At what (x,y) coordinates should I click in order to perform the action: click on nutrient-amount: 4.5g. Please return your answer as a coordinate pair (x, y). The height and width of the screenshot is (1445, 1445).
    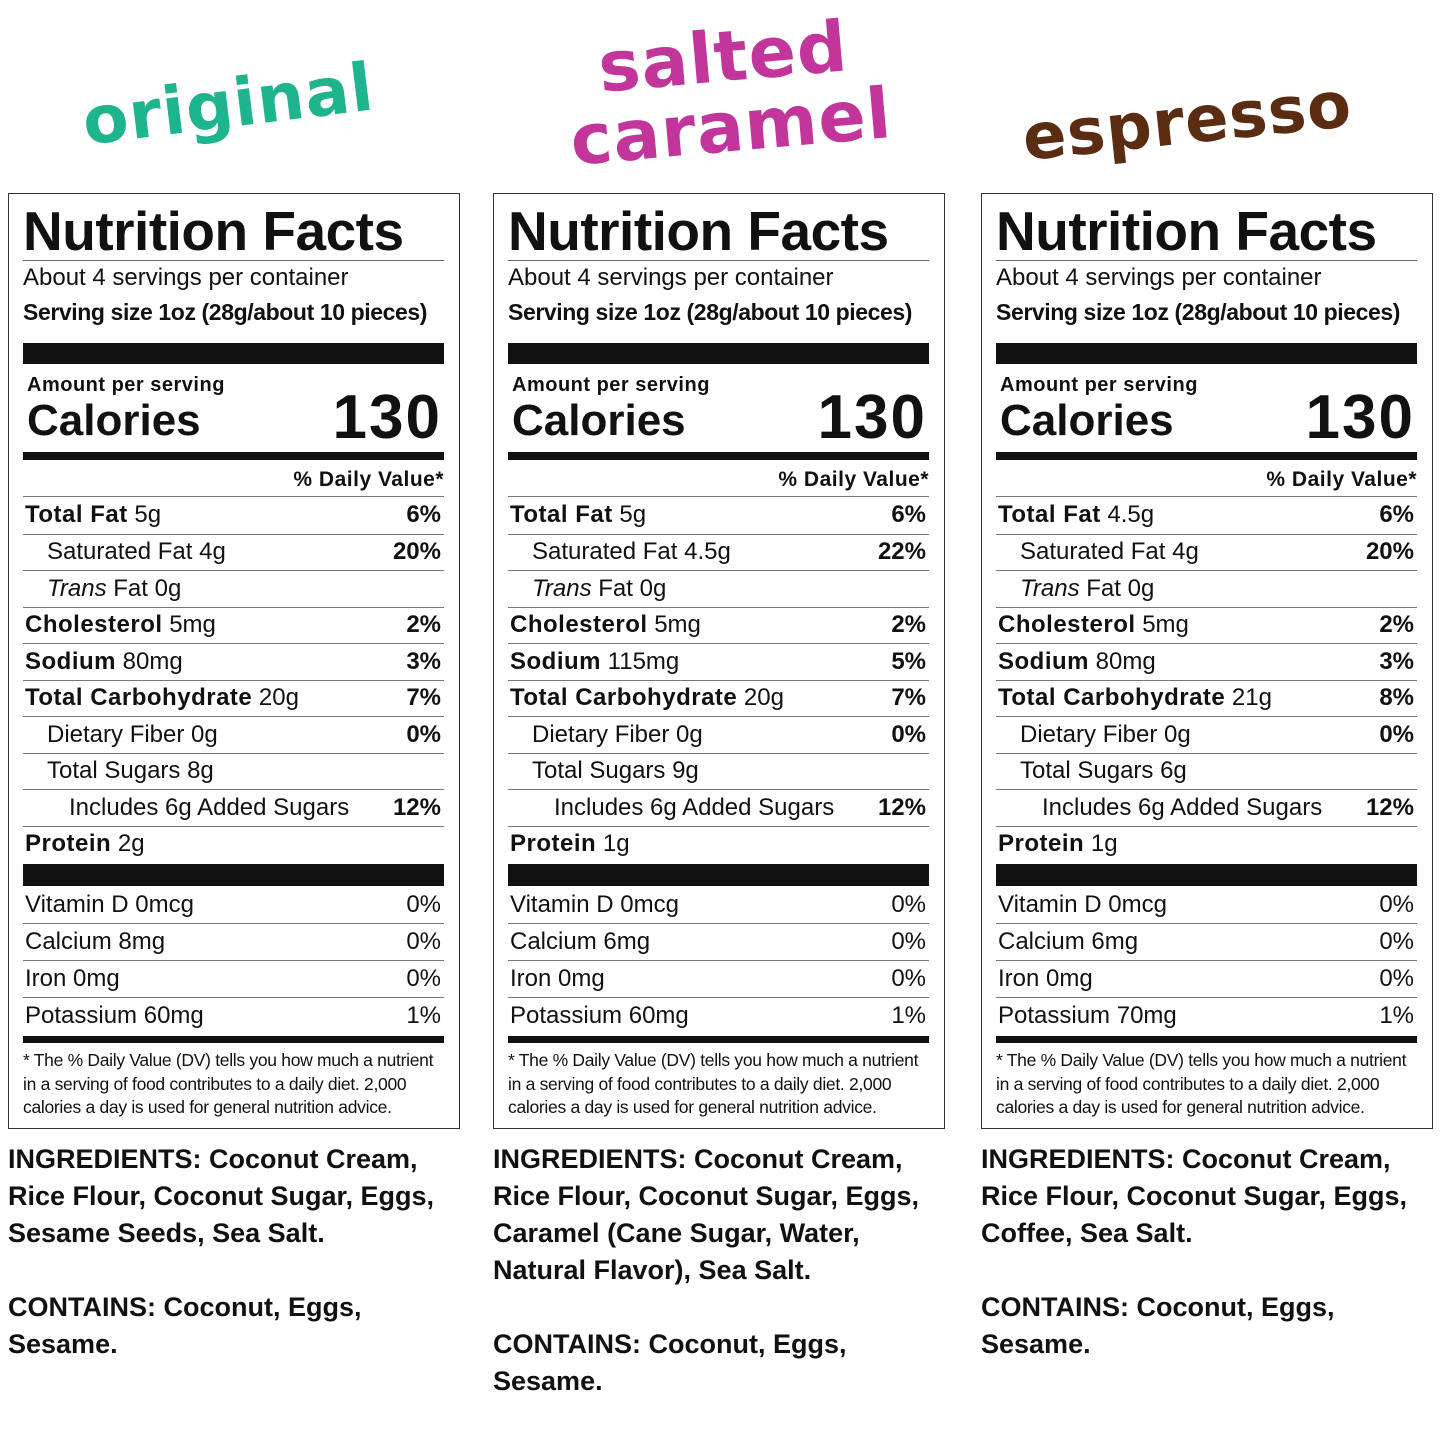
    Looking at the image, I should click on (707, 552).